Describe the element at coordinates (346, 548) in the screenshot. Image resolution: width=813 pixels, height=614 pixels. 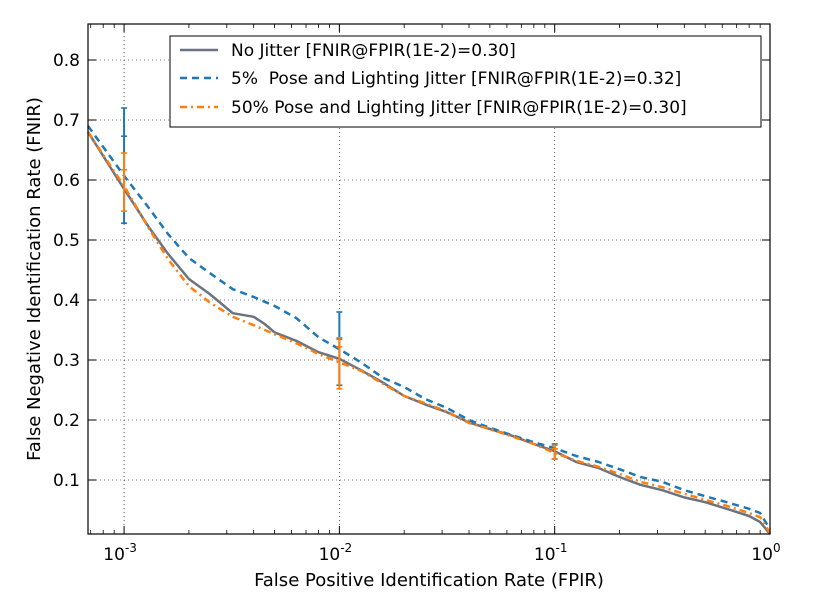
I see `x-tick-exponent: -2` at that location.